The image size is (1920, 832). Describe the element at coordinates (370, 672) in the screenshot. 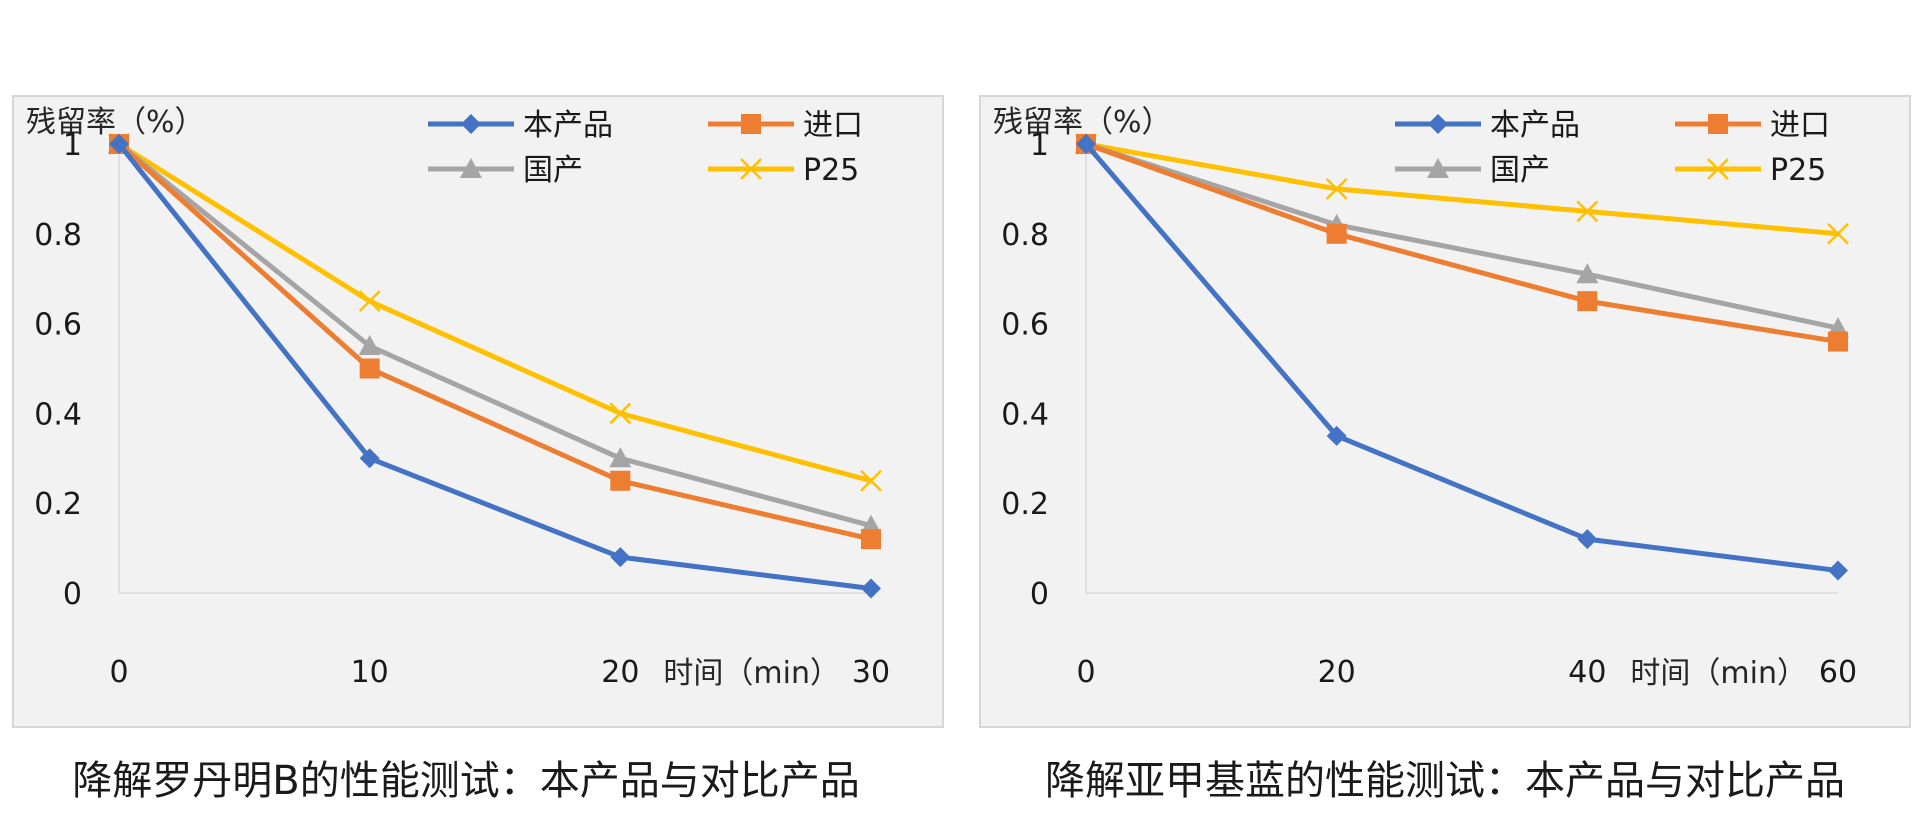

I see `x-tick-label: 10` at that location.